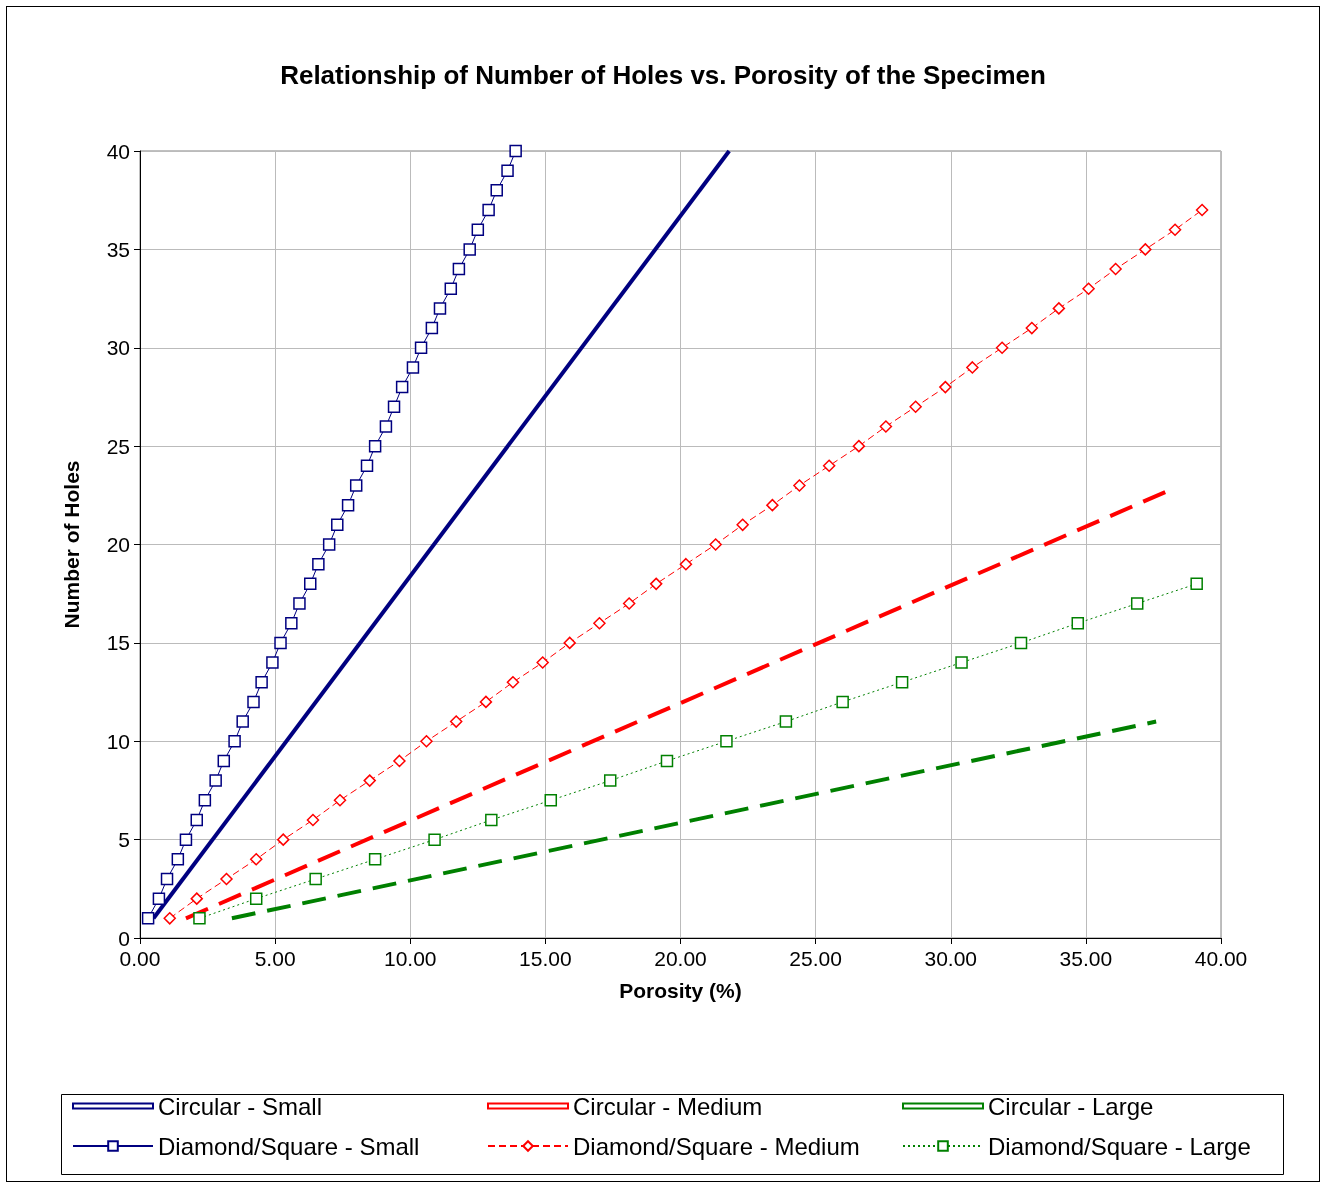  Describe the element at coordinates (71, 544) in the screenshot. I see `y-axis-title: Number of Holes` at that location.